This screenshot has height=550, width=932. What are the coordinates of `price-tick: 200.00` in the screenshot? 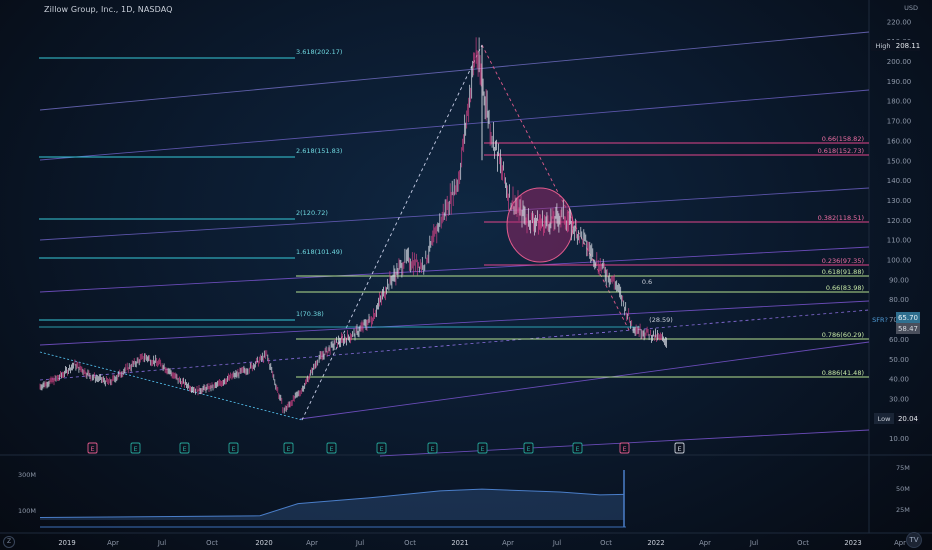 It's located at (899, 62).